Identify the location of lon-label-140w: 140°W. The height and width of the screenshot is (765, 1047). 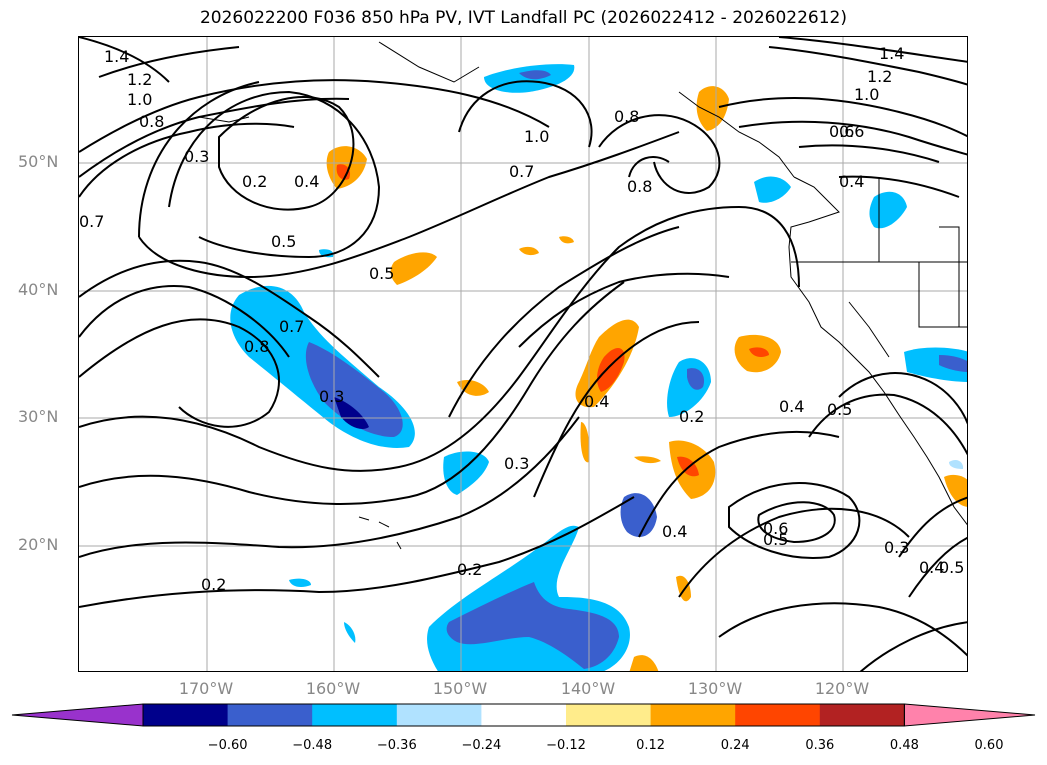
(588, 688).